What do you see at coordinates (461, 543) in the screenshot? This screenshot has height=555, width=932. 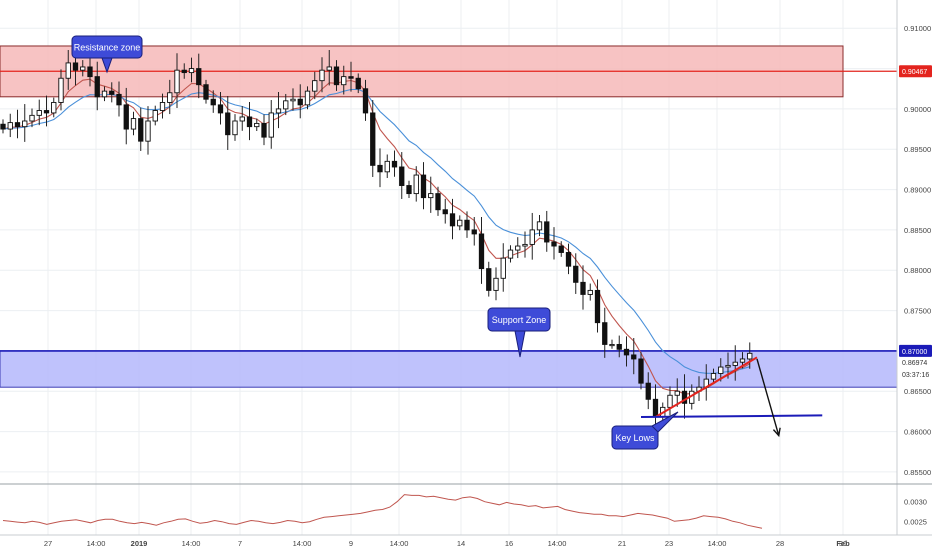 I see `x-tick-label: 14` at bounding box center [461, 543].